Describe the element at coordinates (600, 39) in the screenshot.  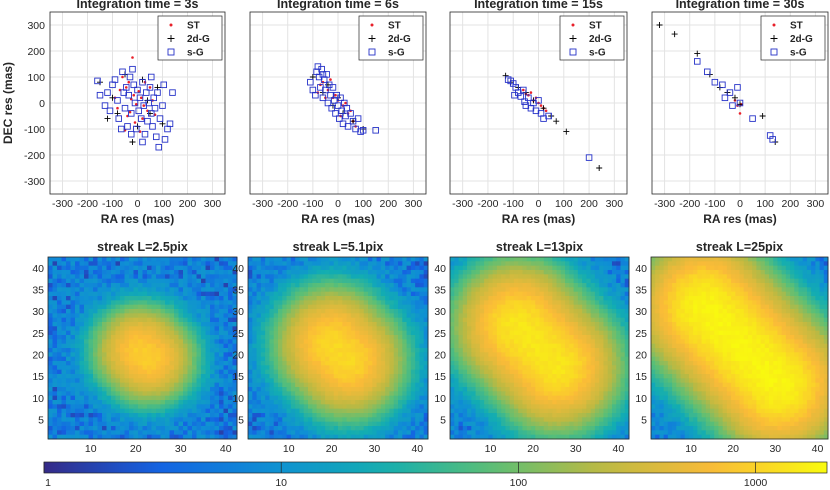
I see `legend-label: 2d-G` at that location.